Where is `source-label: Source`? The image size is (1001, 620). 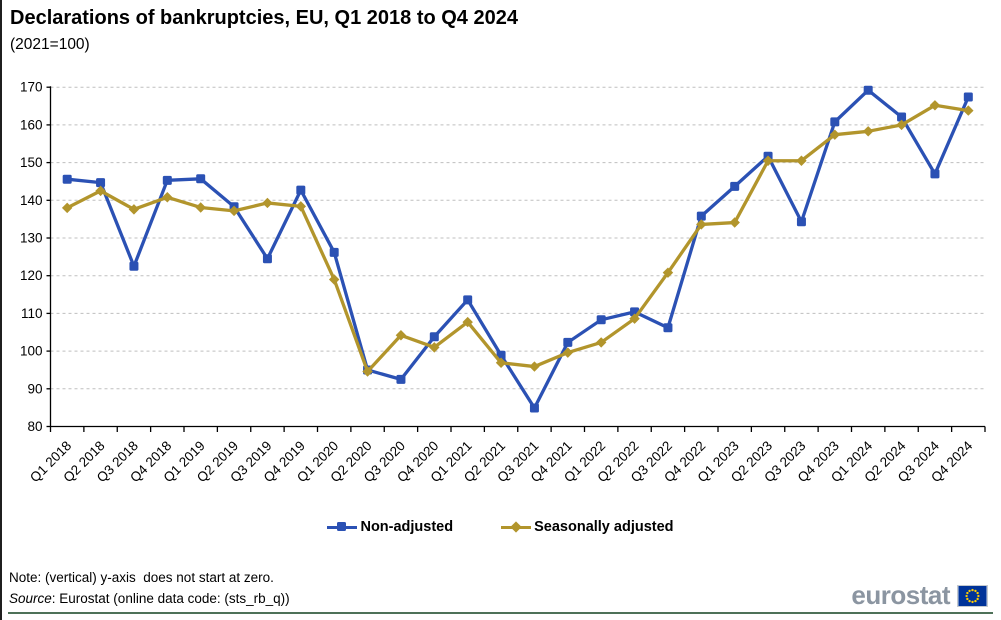
source-label: Source is located at coordinates (30, 598).